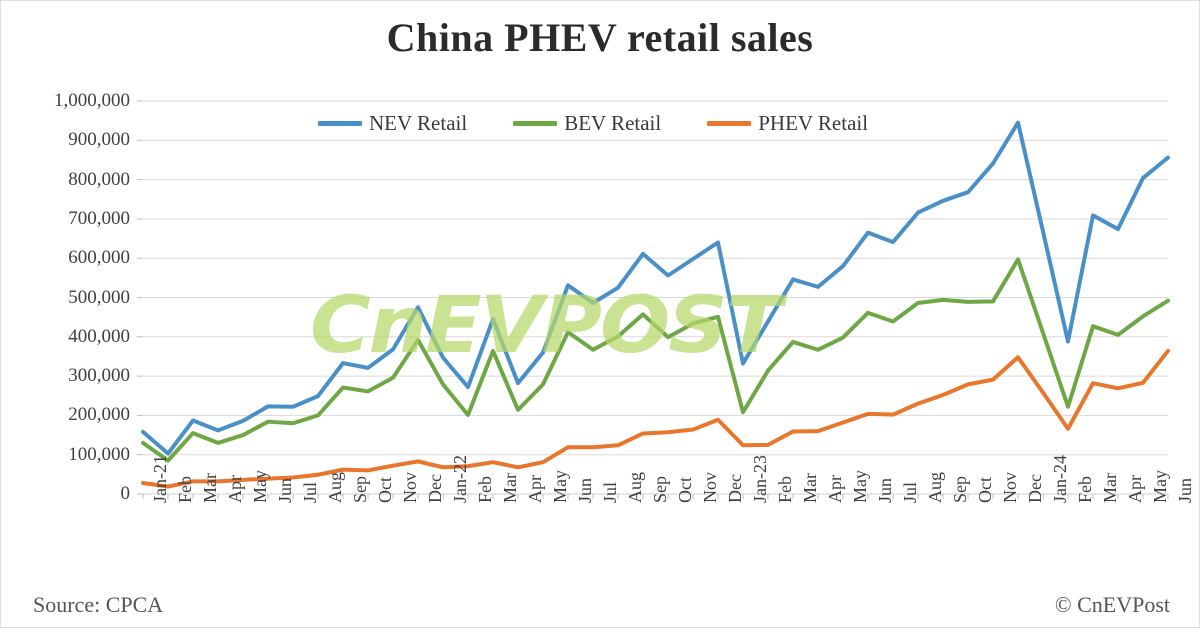 The width and height of the screenshot is (1200, 628). I want to click on y-axis-tick-label: 100,000, so click(99, 454).